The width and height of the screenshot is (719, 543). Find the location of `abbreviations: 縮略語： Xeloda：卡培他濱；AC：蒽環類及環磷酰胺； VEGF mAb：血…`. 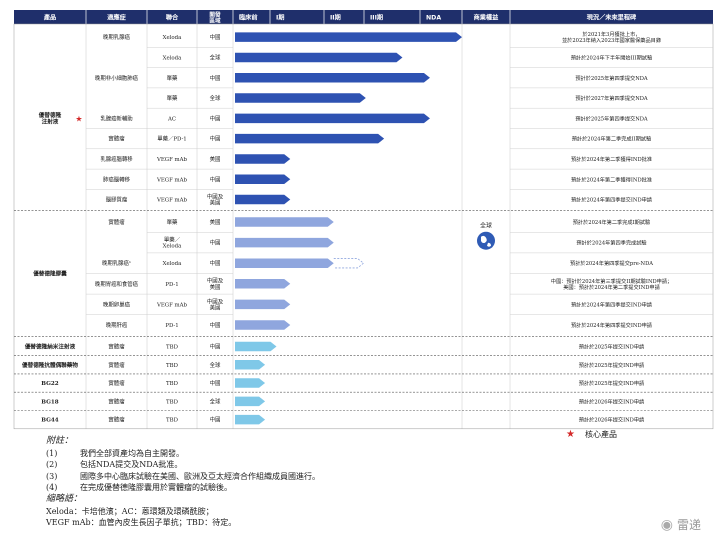

abbreviations: 縮略語： Xeloda：卡培他濱；AC：蒽環類及環磷酰胺； VEGF mAb：血… is located at coordinates (141, 511).